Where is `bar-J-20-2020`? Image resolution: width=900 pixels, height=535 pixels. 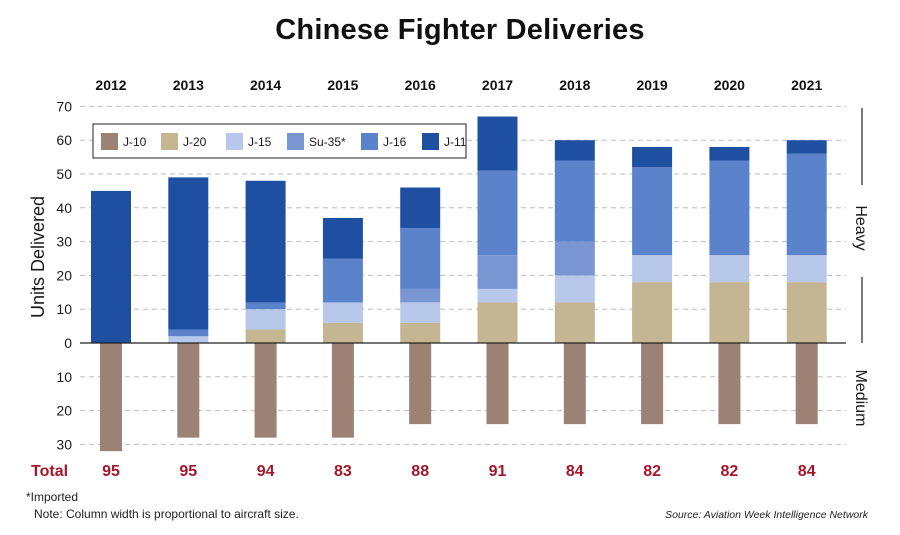
bar-J-20-2020 is located at coordinates (729, 312).